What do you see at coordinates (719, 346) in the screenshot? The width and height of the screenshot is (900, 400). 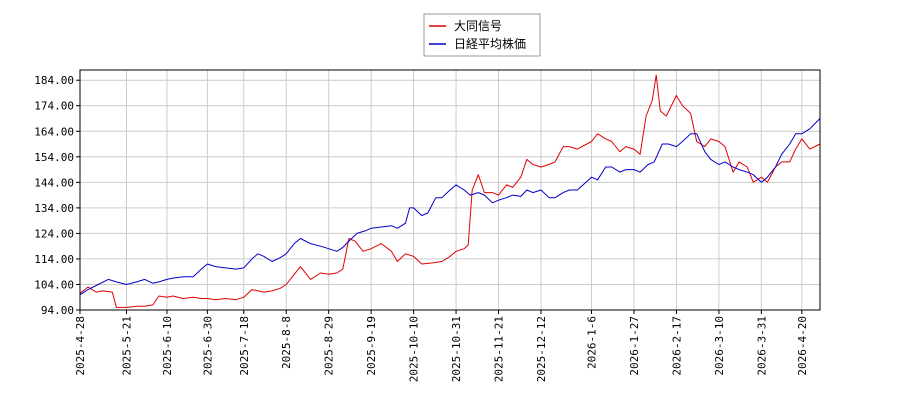 I see `x-tick-label: 2026-3-10` at bounding box center [719, 346].